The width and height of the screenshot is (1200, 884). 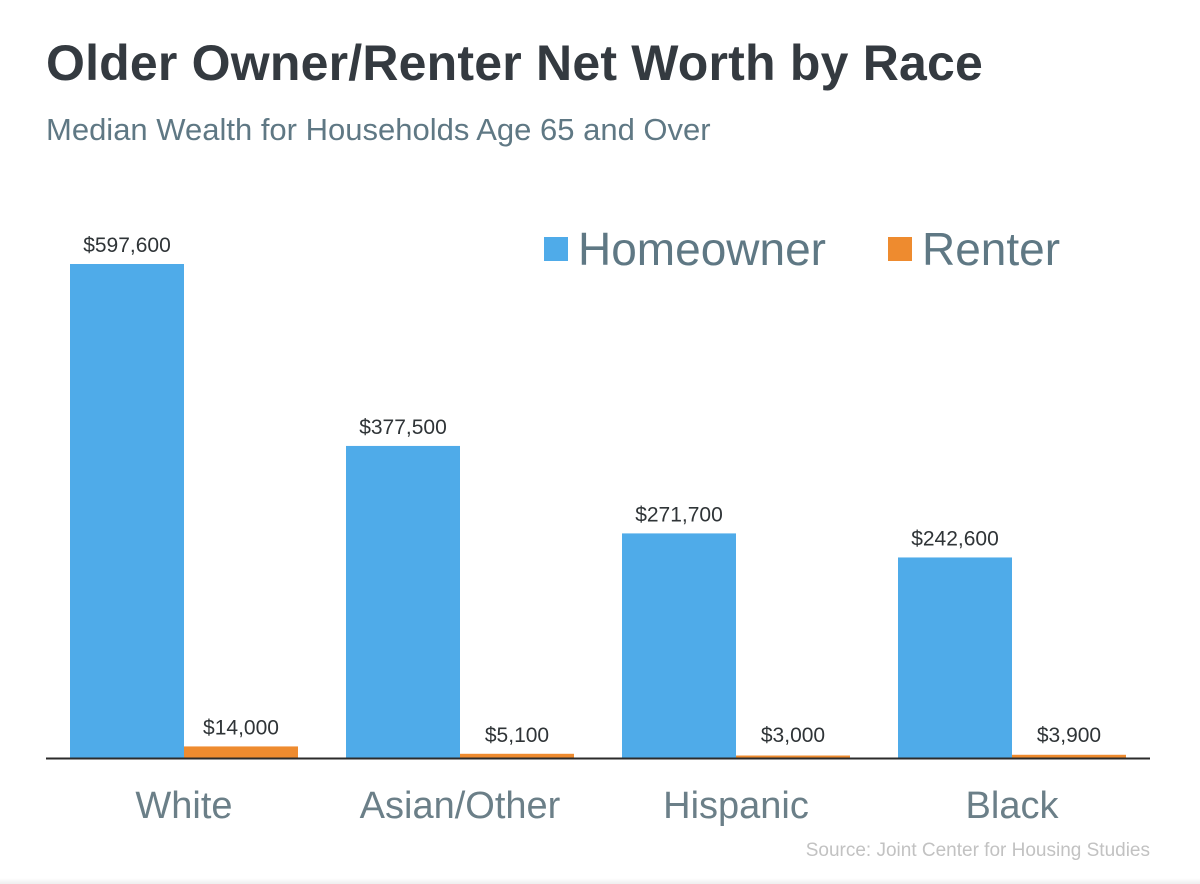 What do you see at coordinates (600, 881) in the screenshot?
I see `page-bottom-edge` at bounding box center [600, 881].